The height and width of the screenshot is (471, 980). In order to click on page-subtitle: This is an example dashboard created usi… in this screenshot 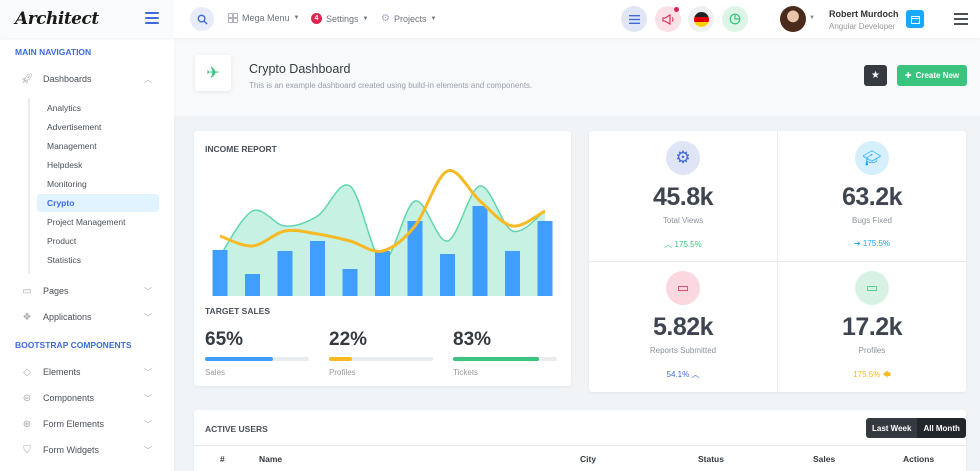, I will do `click(391, 85)`.